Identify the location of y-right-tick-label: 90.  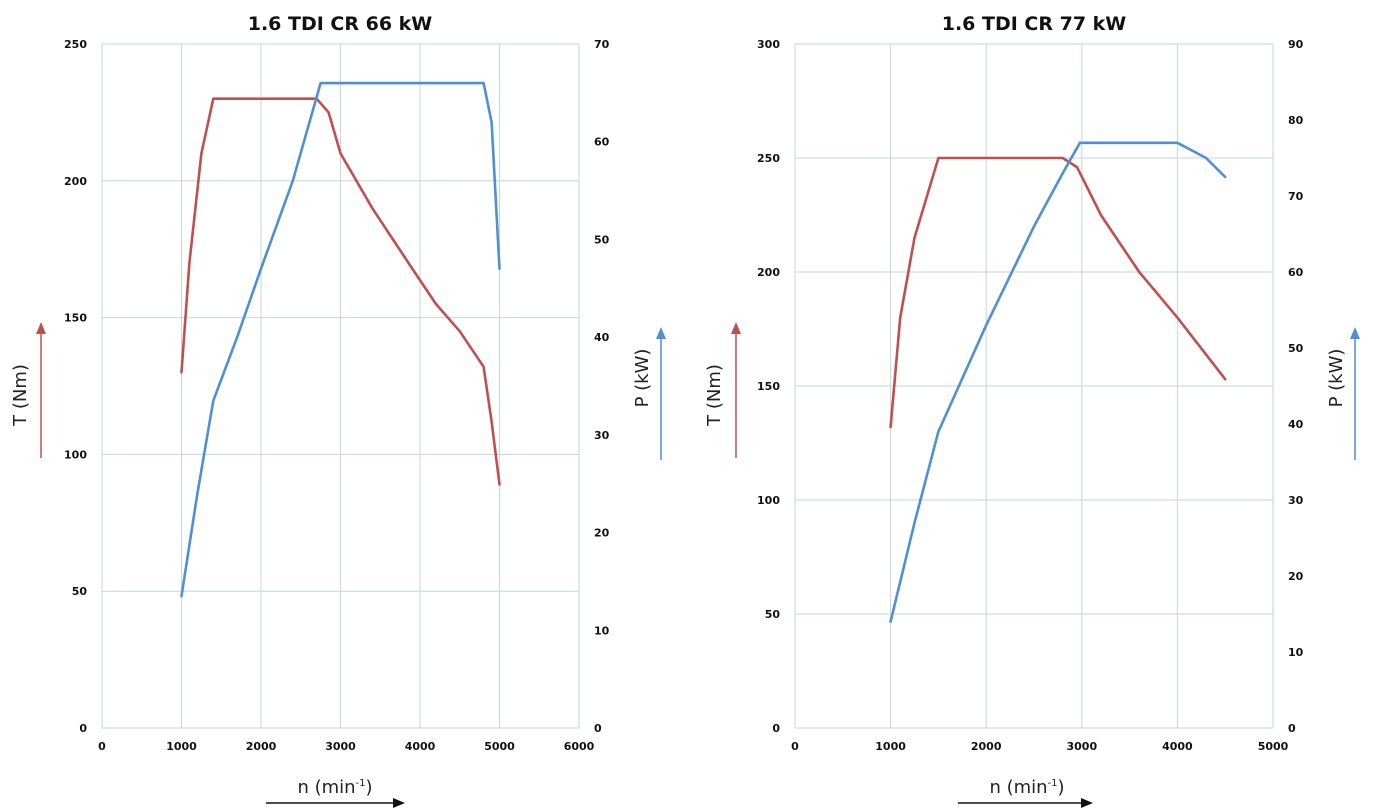
(1296, 44).